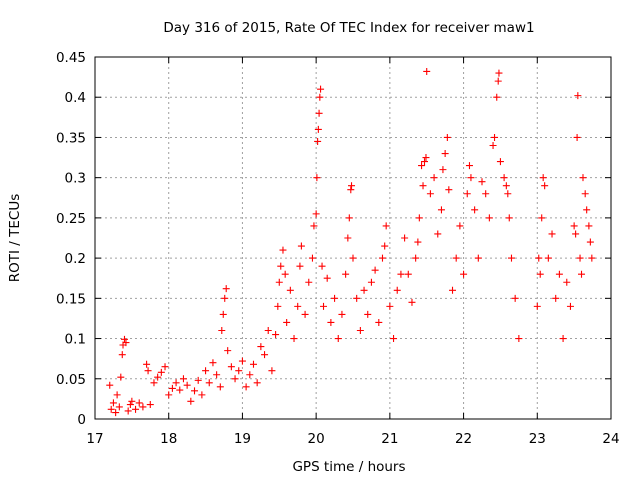 Image resolution: width=640 pixels, height=480 pixels. What do you see at coordinates (15, 238) in the screenshot?
I see `y-axis-label: ROTI / TECUs` at bounding box center [15, 238].